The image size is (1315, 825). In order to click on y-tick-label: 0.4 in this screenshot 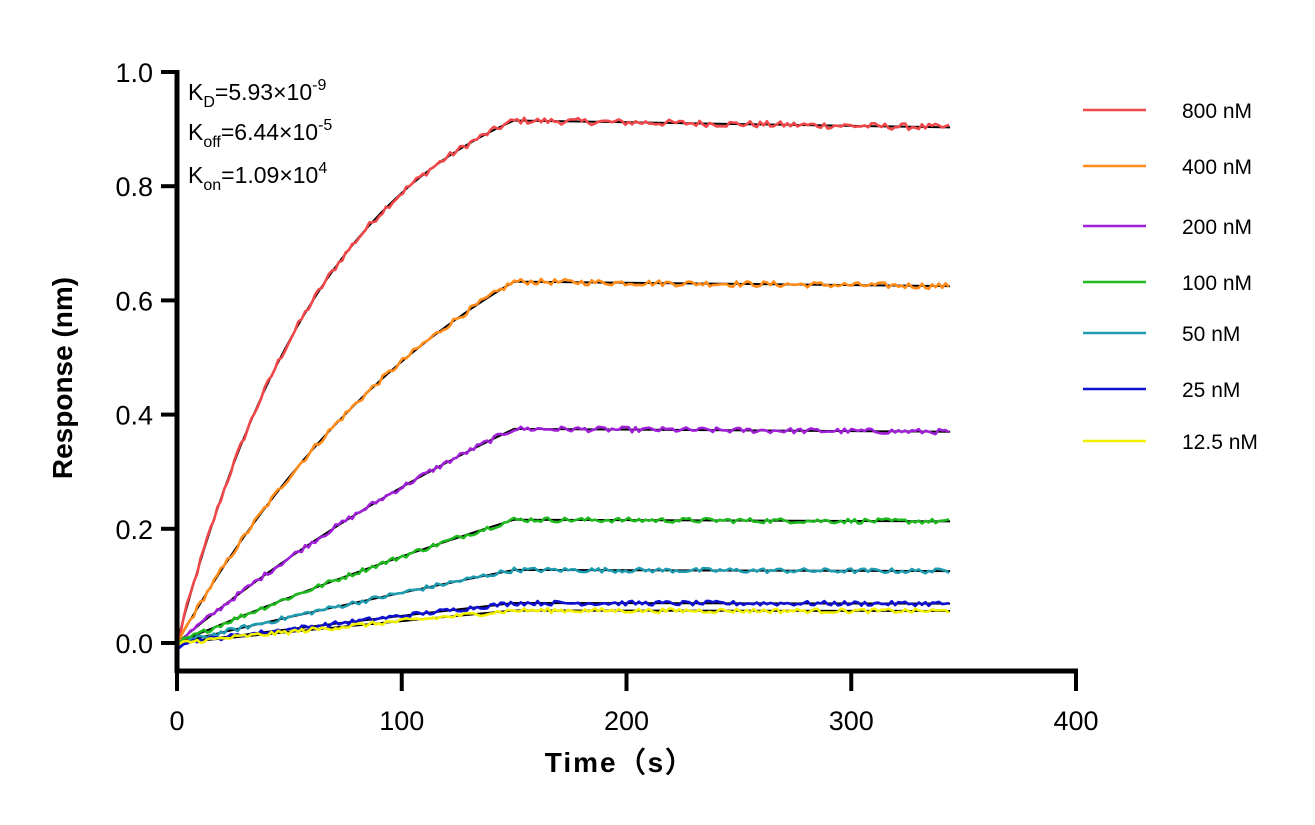, I will do `click(134, 416)`.